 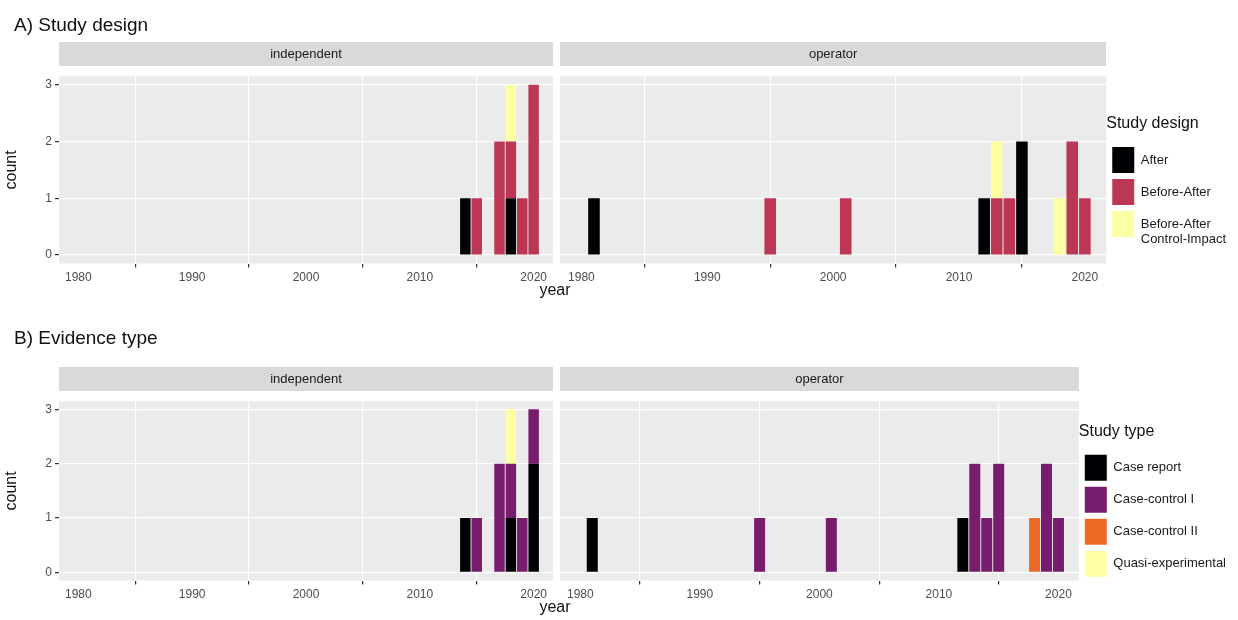 What do you see at coordinates (1152, 123) in the screenshot?
I see `legend-title: Study design` at bounding box center [1152, 123].